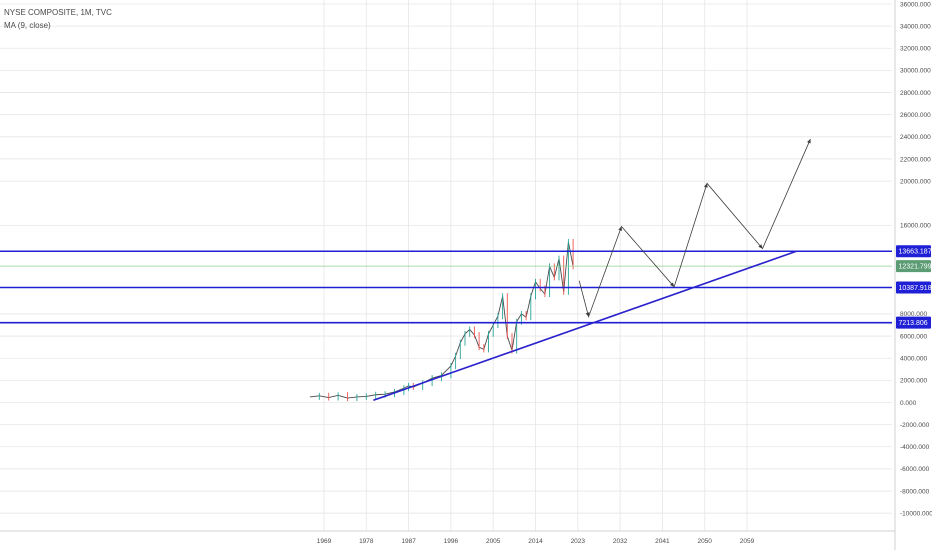  Describe the element at coordinates (908, 403) in the screenshot. I see `y-tick-label: 0.000` at that location.